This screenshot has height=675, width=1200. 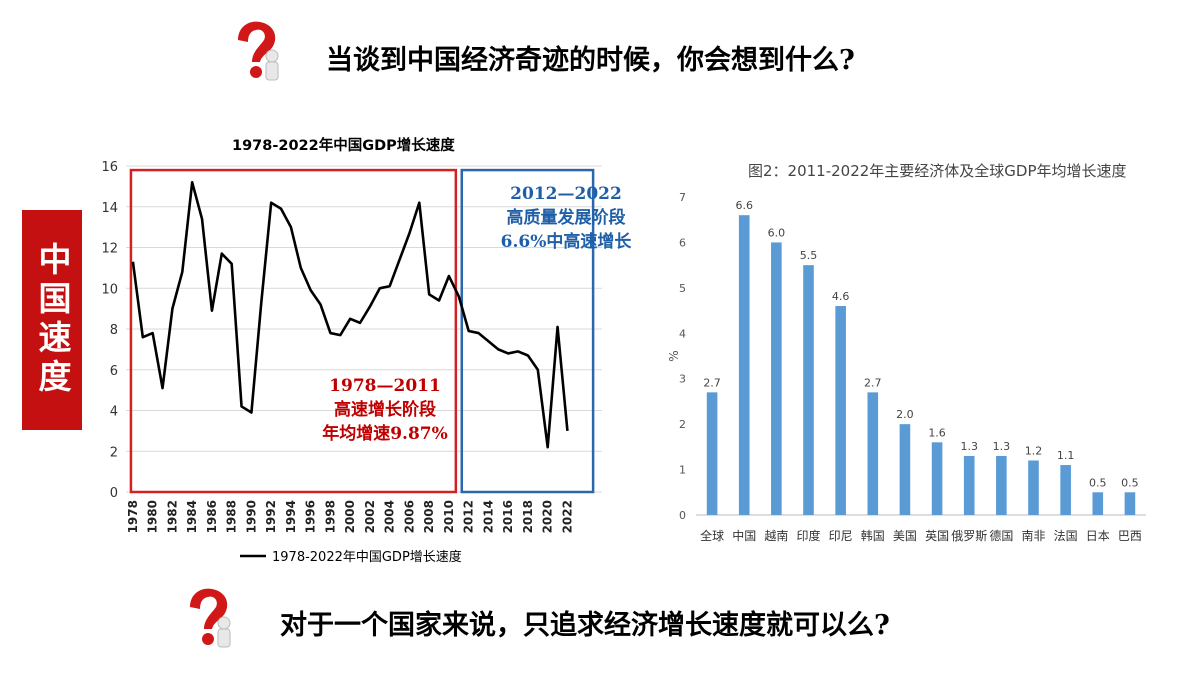 I want to click on bar-value-label: 1.6, so click(x=937, y=432).